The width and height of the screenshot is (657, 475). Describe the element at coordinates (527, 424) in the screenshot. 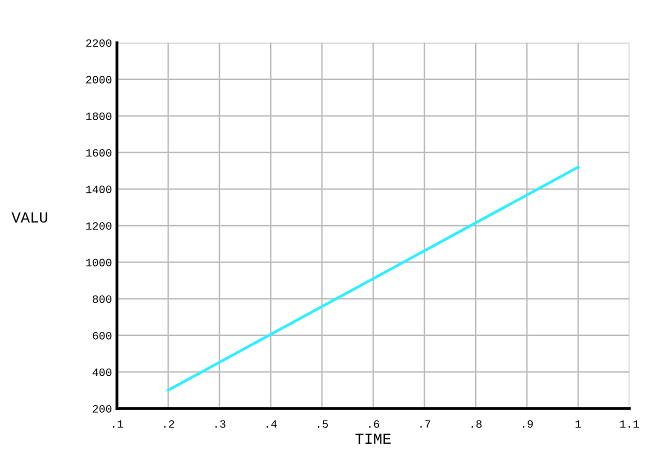

I see `x-tick-label: .9` at that location.